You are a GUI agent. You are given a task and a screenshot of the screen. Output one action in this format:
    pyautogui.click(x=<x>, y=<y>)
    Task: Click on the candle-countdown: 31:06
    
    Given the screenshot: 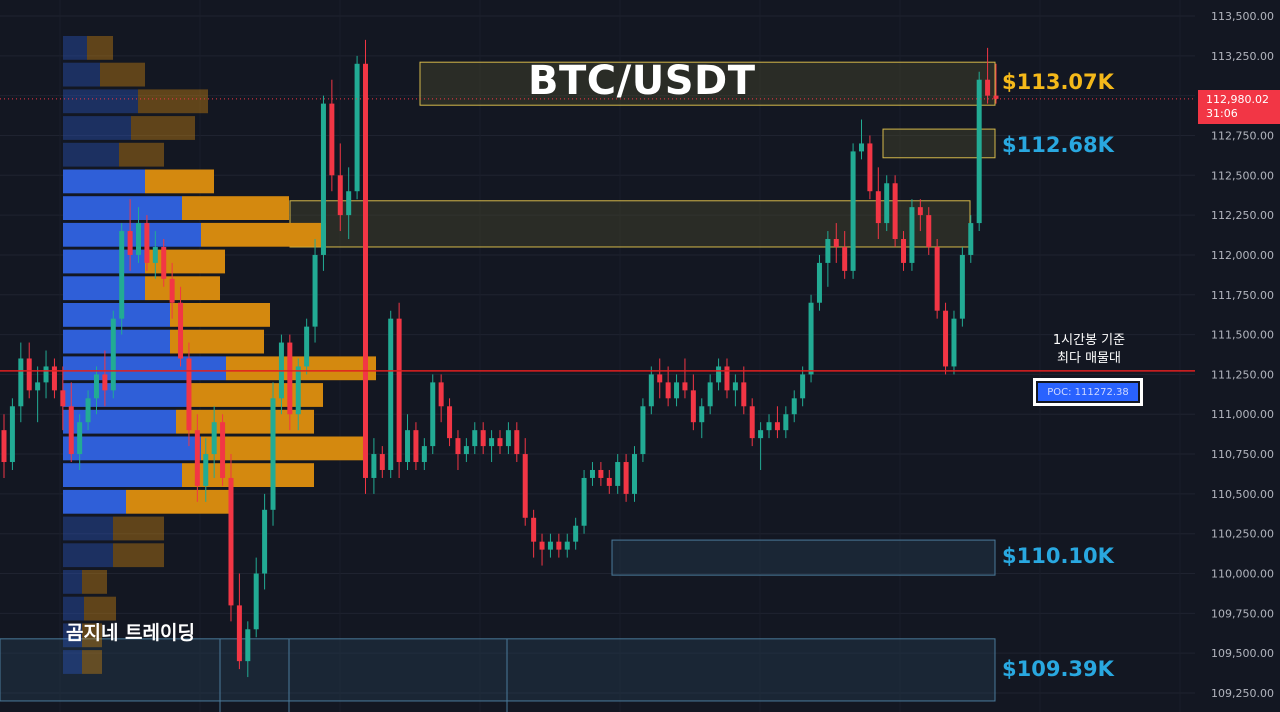 What is the action you would take?
    pyautogui.click(x=1222, y=113)
    